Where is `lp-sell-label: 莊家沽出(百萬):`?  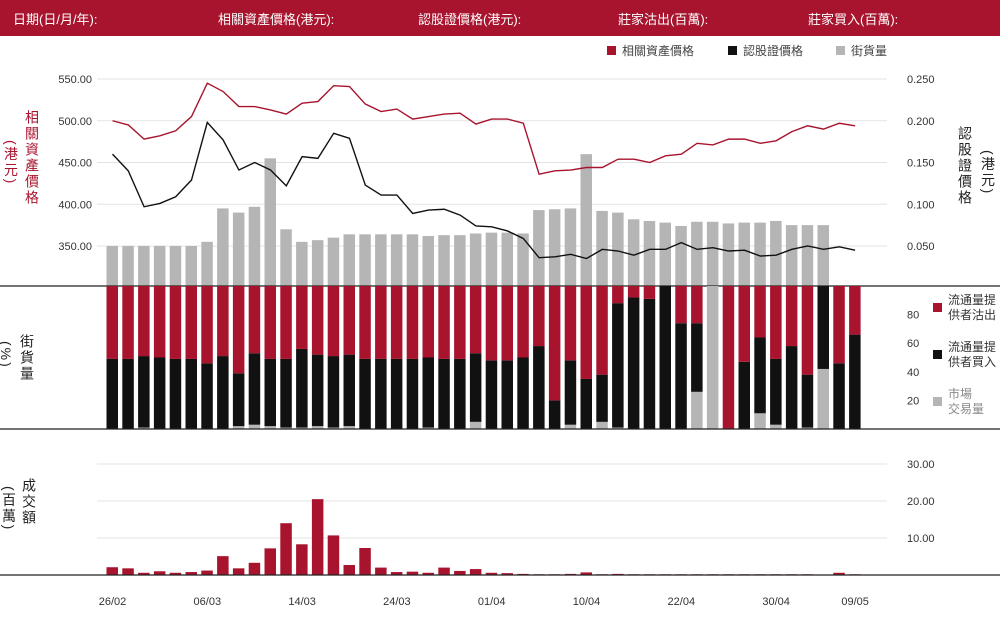
lp-sell-label: 莊家沽出(百萬): is located at coordinates (663, 19).